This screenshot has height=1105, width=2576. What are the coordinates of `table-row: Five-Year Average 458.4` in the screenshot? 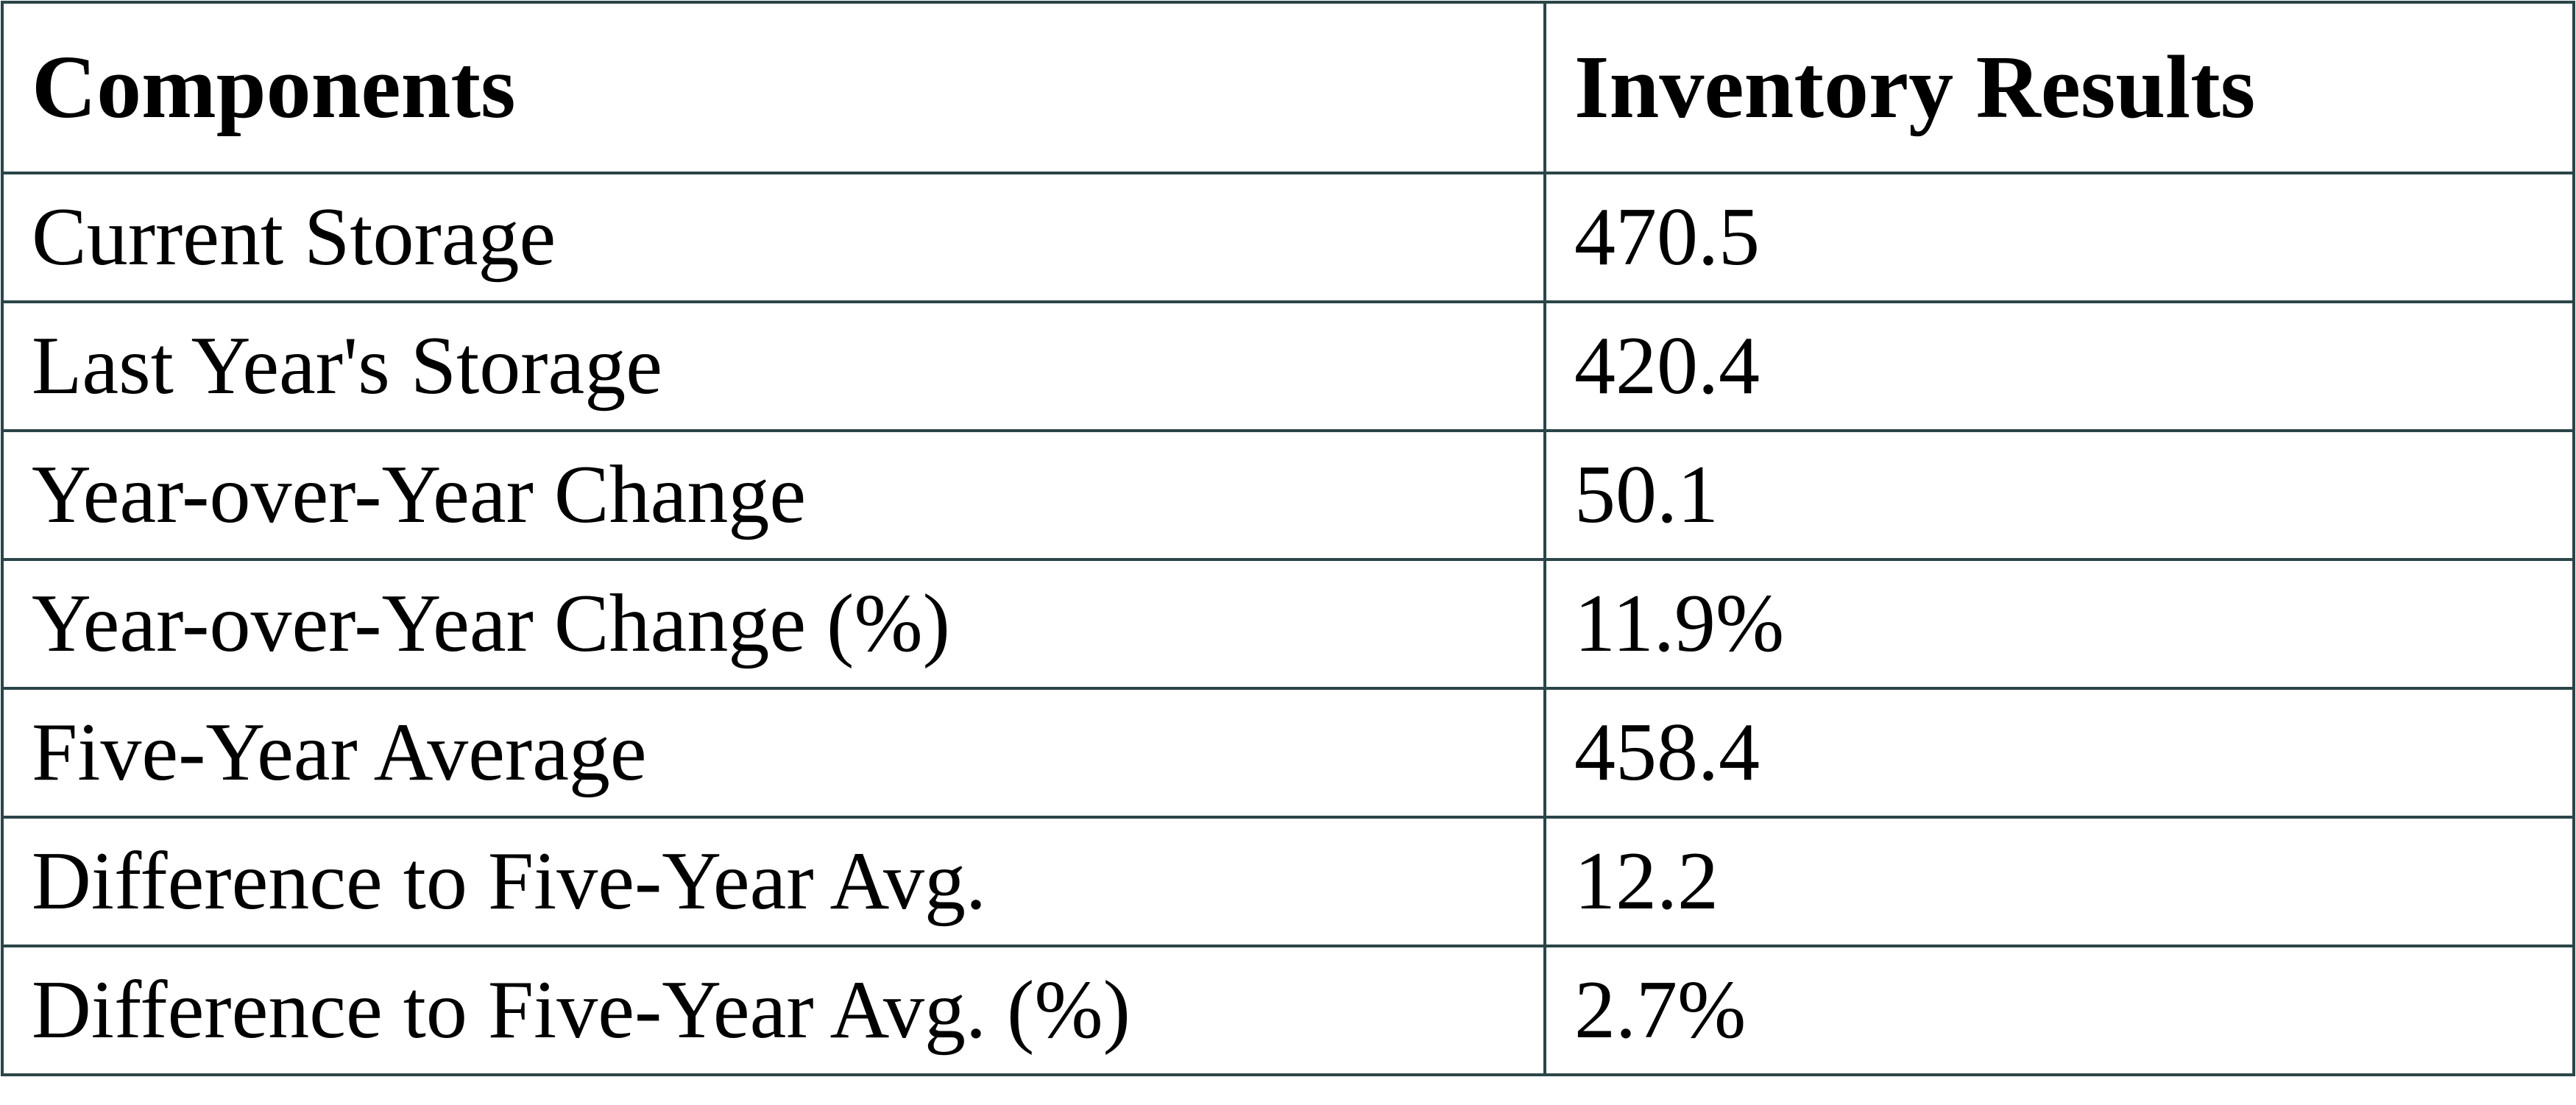 It's located at (1288, 753).